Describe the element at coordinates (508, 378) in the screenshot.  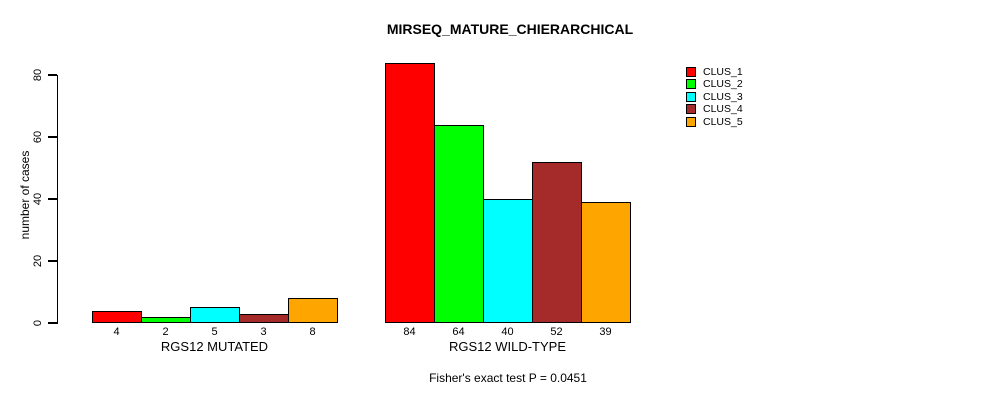
I see `annotation-text: Fisher's exact test P = 0.0451` at that location.